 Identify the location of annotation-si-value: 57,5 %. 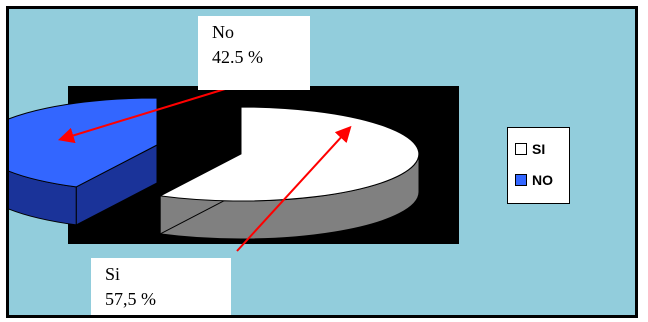
(168, 299).